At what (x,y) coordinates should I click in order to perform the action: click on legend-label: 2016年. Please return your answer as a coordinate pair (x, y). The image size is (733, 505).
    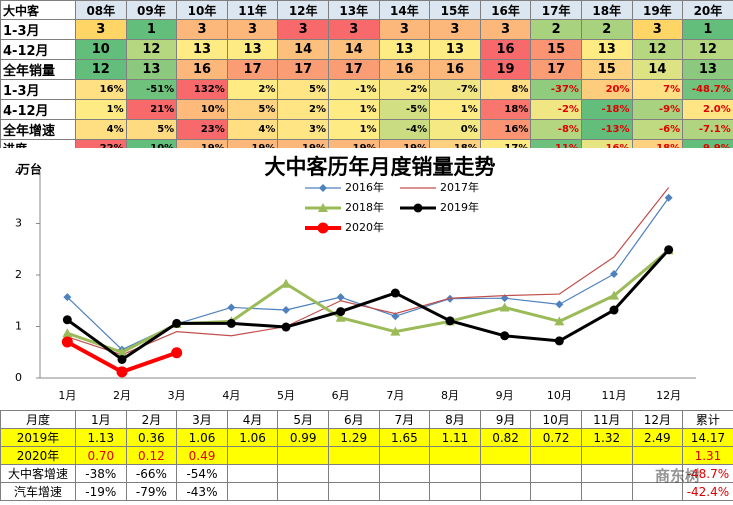
    Looking at the image, I should click on (364, 187).